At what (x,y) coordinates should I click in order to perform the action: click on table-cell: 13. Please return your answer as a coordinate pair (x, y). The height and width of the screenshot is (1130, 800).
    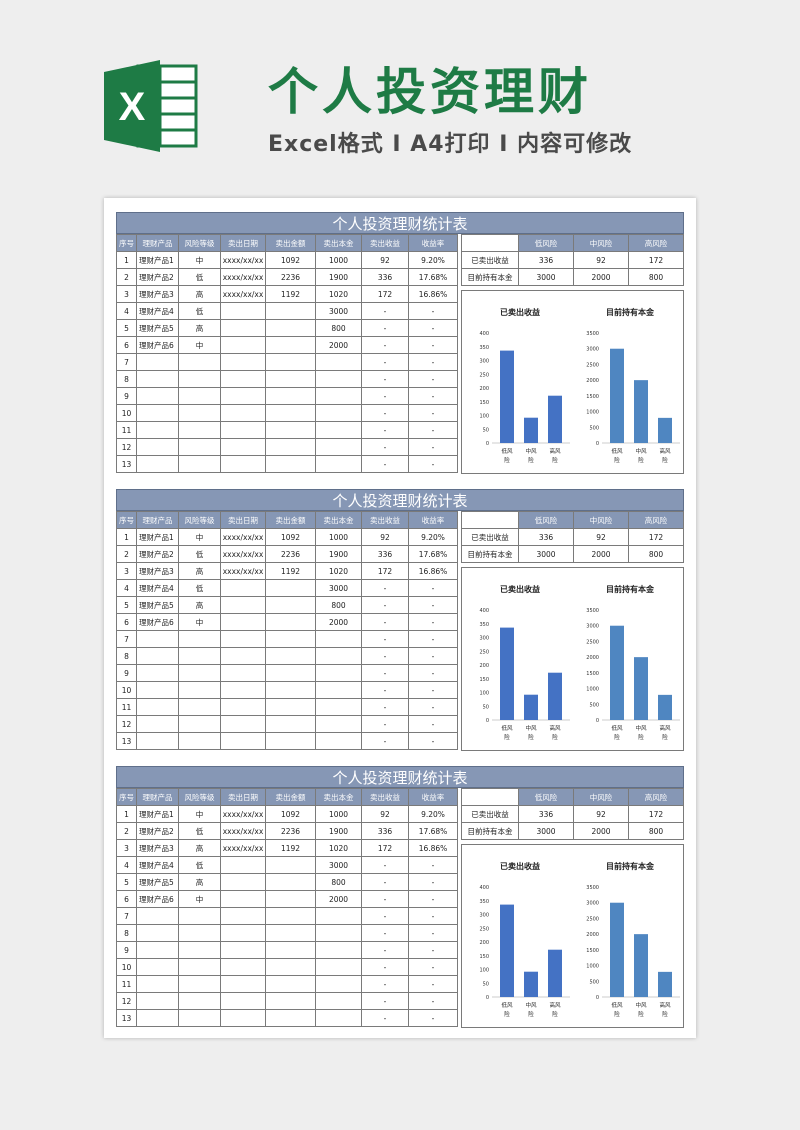
    Looking at the image, I should click on (126, 741).